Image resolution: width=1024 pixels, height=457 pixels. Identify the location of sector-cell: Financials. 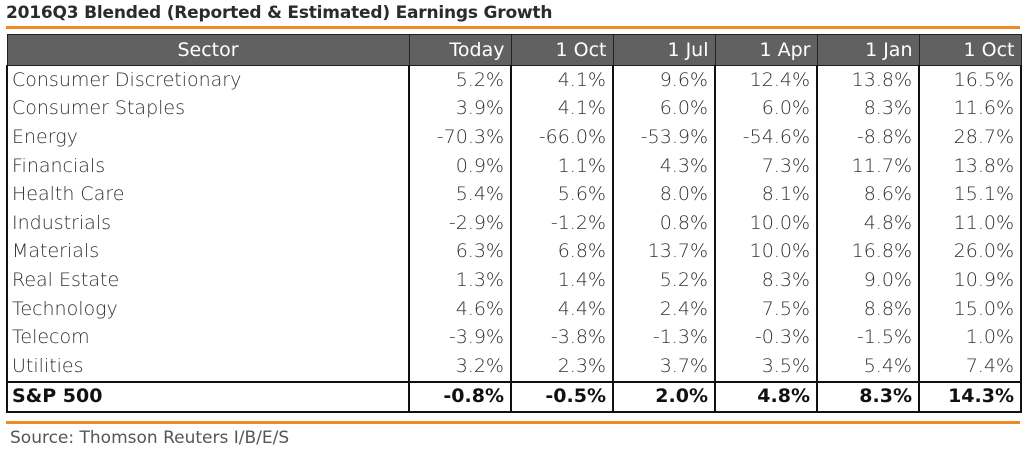
(208, 166).